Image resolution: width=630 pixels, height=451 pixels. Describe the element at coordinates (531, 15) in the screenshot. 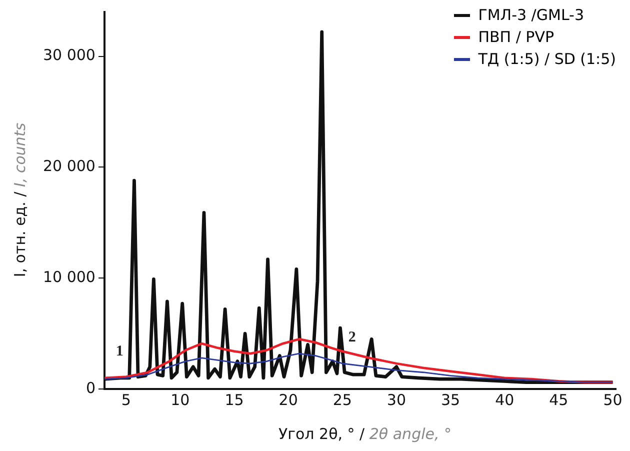

I see `legend-label: ГМЛ-3 /GML-3` at that location.